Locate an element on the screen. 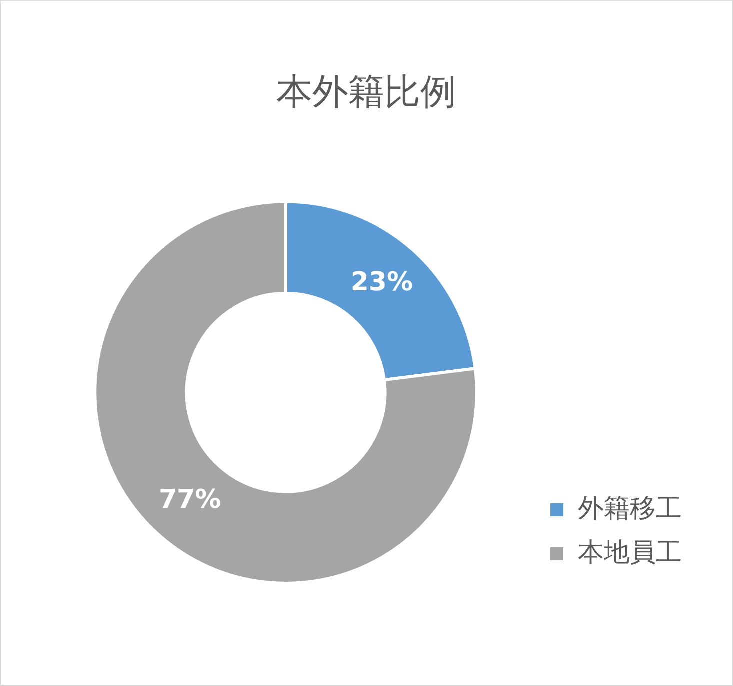 The height and width of the screenshot is (686, 733). legend-label: 外籍移工 is located at coordinates (630, 509).